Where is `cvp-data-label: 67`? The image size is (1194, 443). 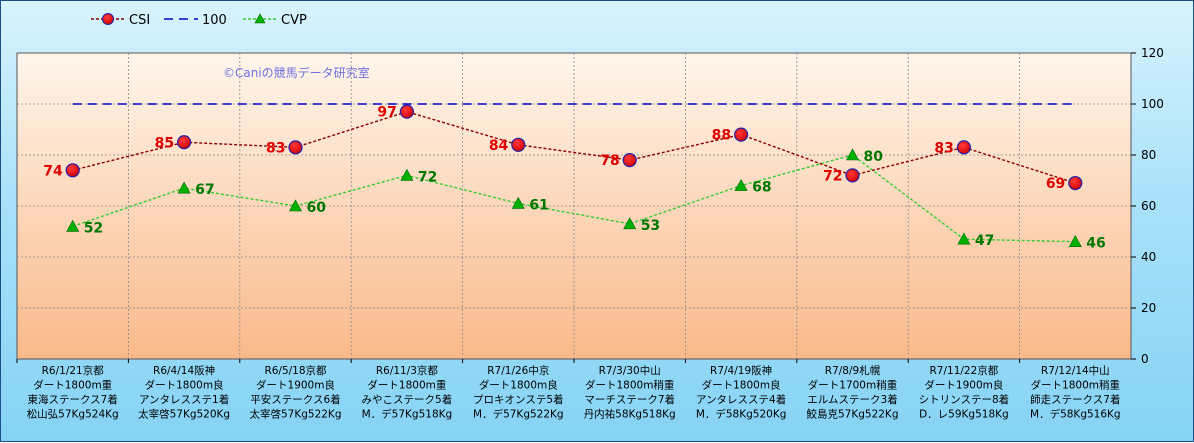
cvp-data-label: 67 is located at coordinates (204, 190).